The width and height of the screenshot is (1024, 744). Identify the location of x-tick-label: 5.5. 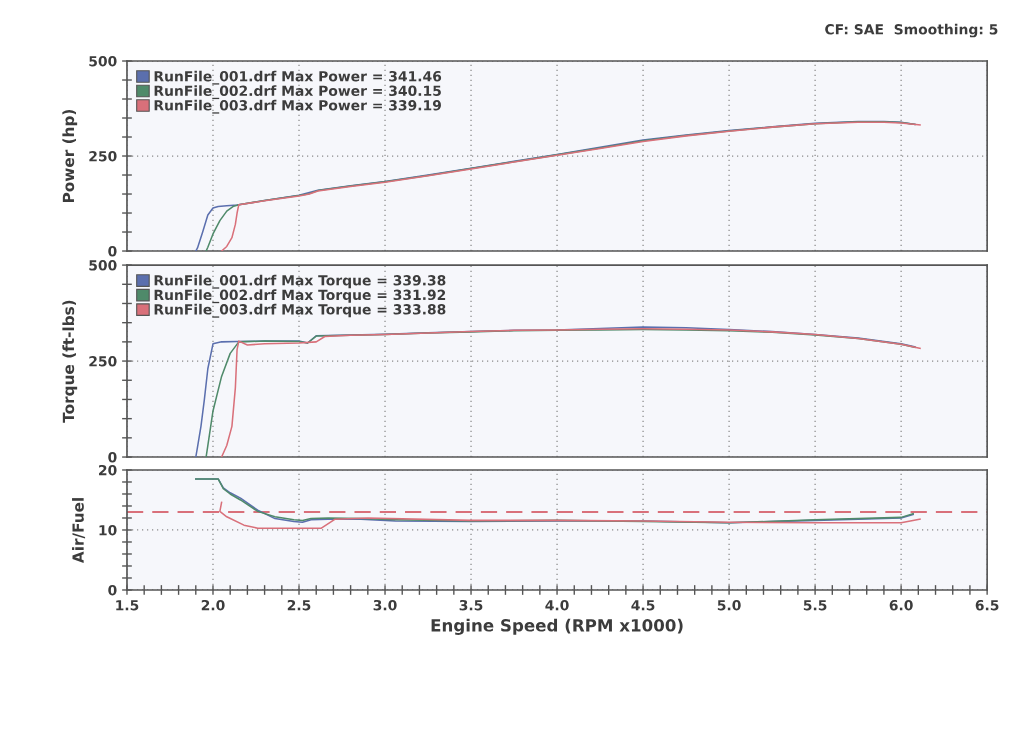
(815, 605).